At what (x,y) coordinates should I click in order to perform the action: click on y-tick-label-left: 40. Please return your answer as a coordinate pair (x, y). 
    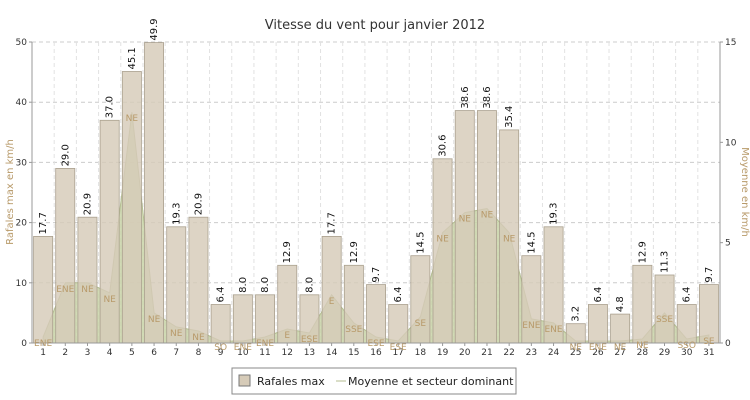
    Looking at the image, I should click on (22, 103).